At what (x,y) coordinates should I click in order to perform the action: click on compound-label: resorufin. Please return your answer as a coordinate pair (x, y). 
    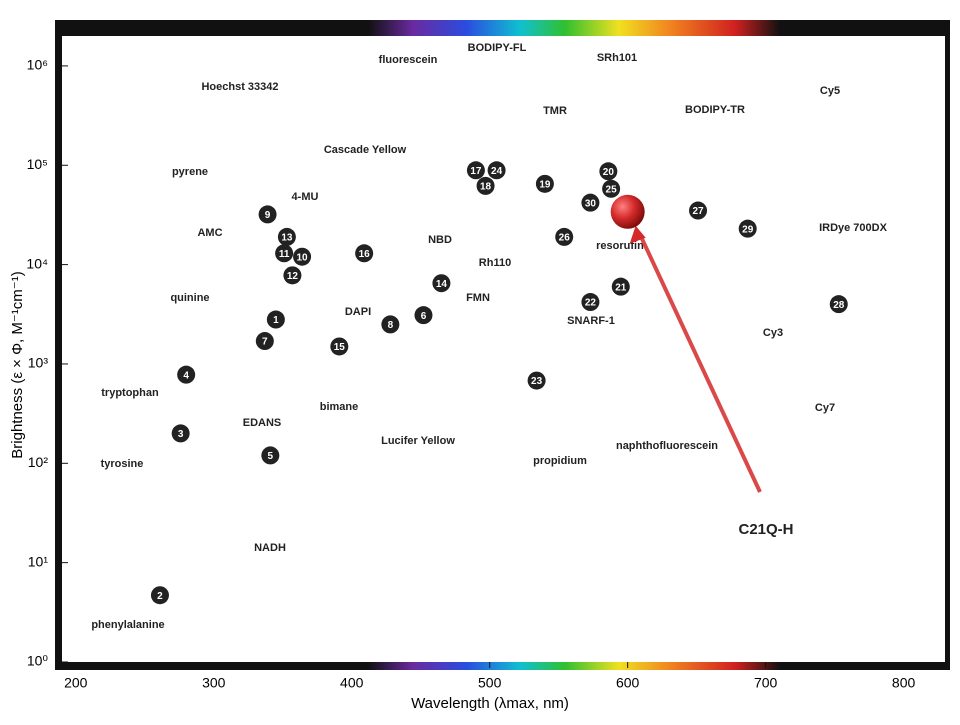
    Looking at the image, I should click on (620, 246).